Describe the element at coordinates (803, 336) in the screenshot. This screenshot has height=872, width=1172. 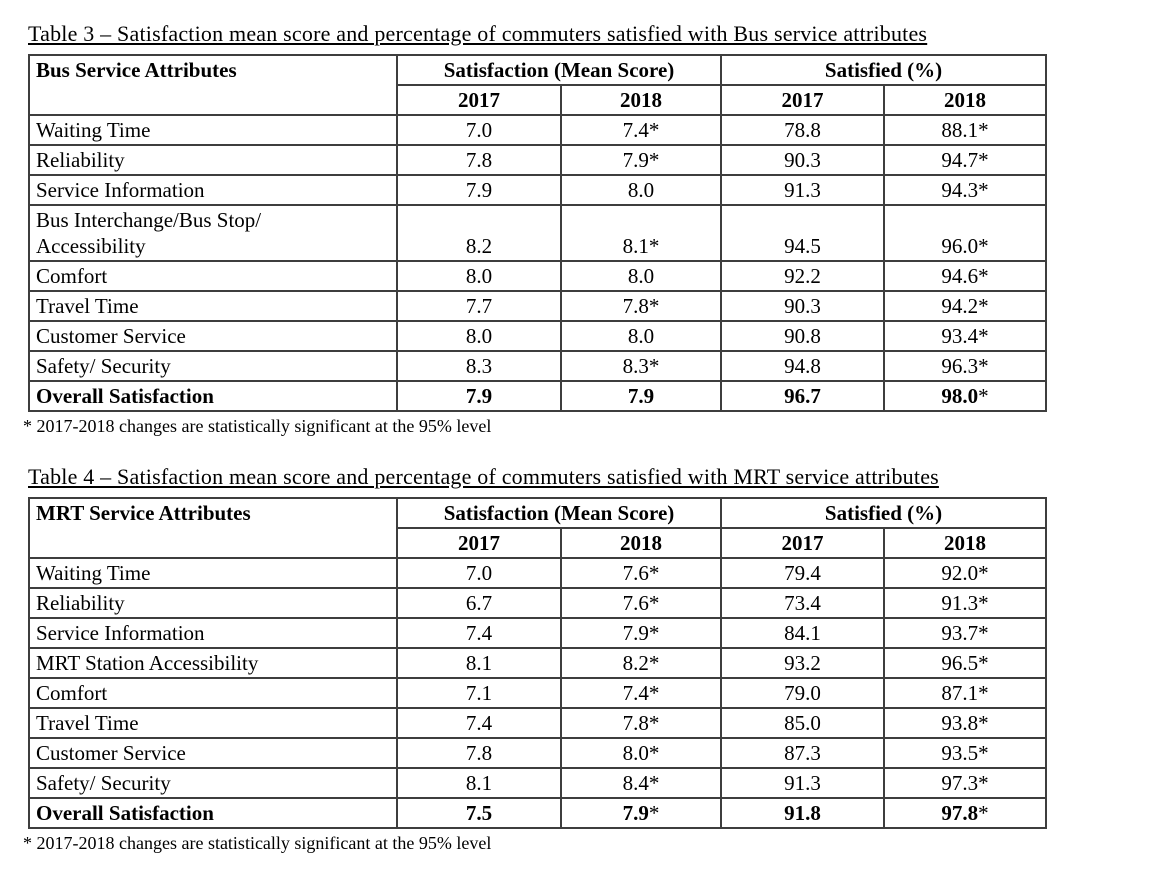
I see `value-cell: 90.8` at that location.